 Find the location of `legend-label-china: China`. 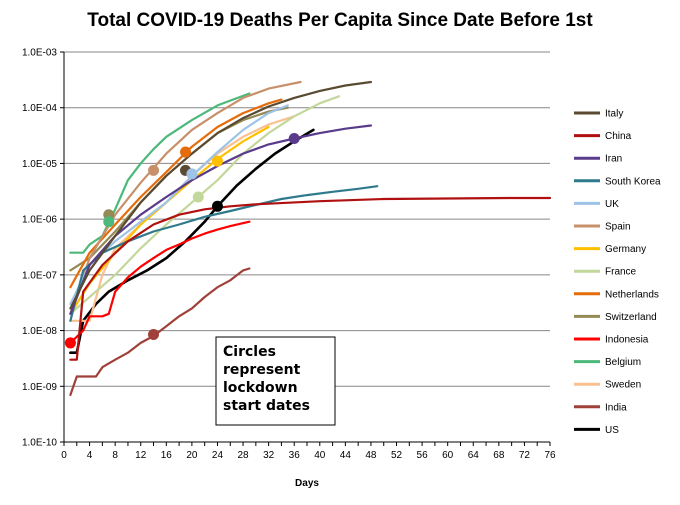

legend-label-china: China is located at coordinates (618, 136).